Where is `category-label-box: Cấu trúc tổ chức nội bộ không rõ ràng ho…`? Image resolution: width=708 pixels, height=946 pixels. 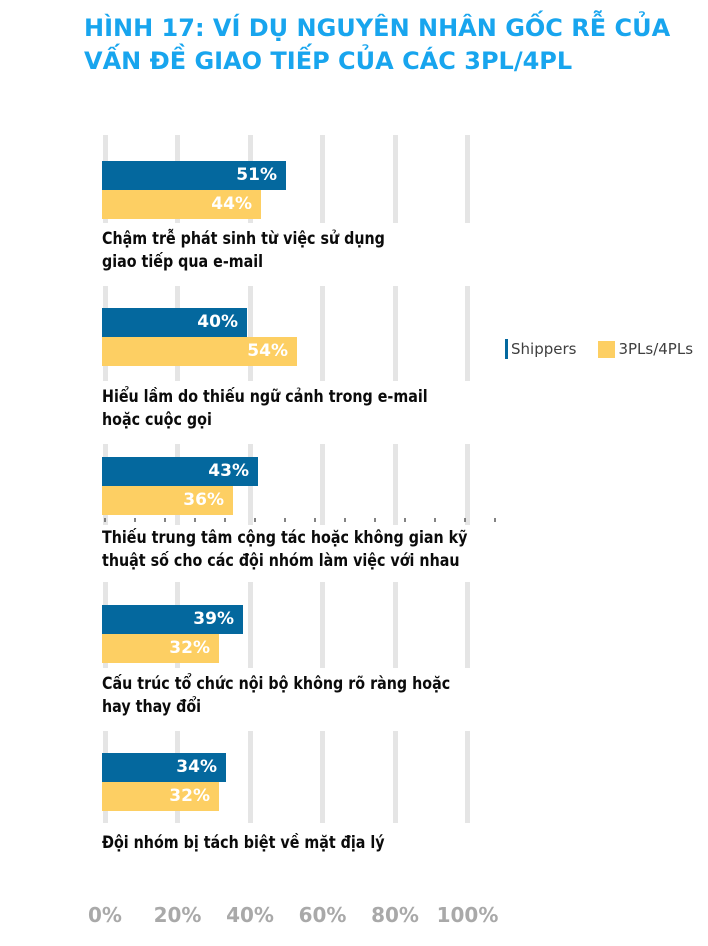
category-label-box: Cấu trúc tổ chức nội bộ không rõ ràng ho… is located at coordinates (288, 699).